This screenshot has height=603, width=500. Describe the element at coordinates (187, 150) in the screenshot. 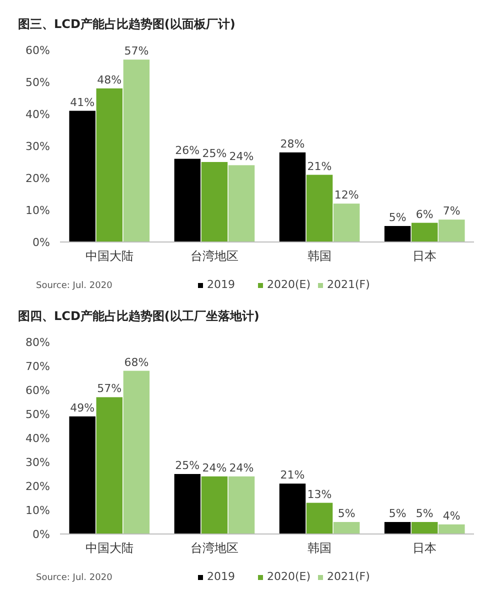

I see `data-label: 26%` at that location.